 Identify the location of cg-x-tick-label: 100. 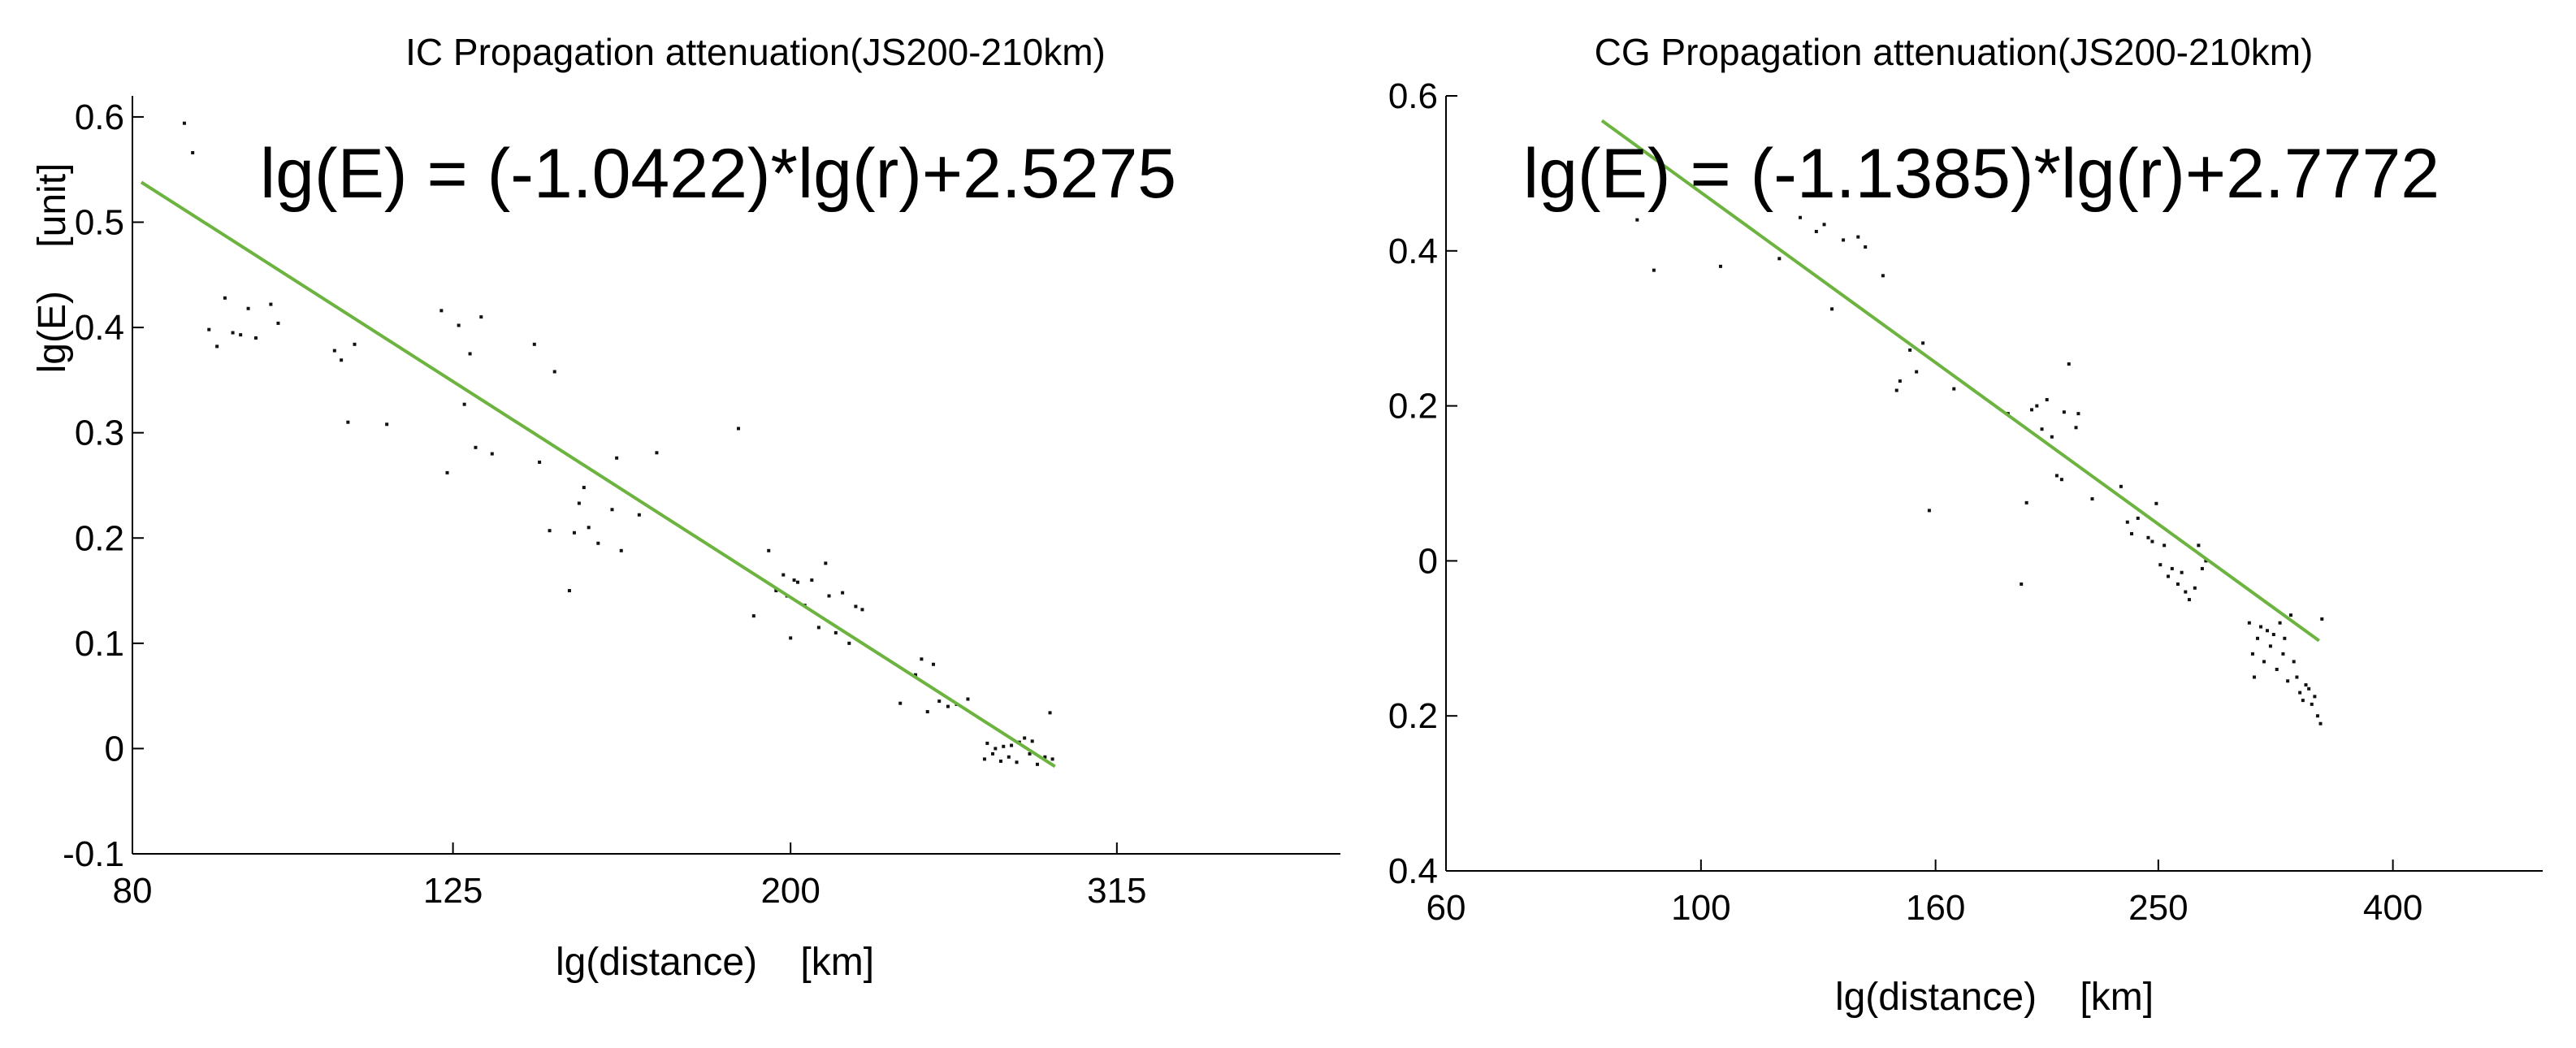
(1700, 908).